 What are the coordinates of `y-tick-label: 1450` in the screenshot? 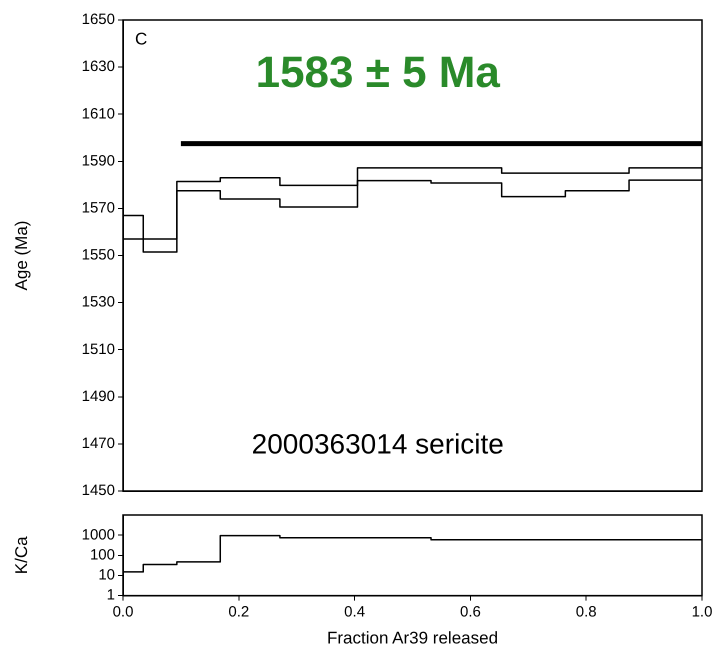 It's located at (98, 491).